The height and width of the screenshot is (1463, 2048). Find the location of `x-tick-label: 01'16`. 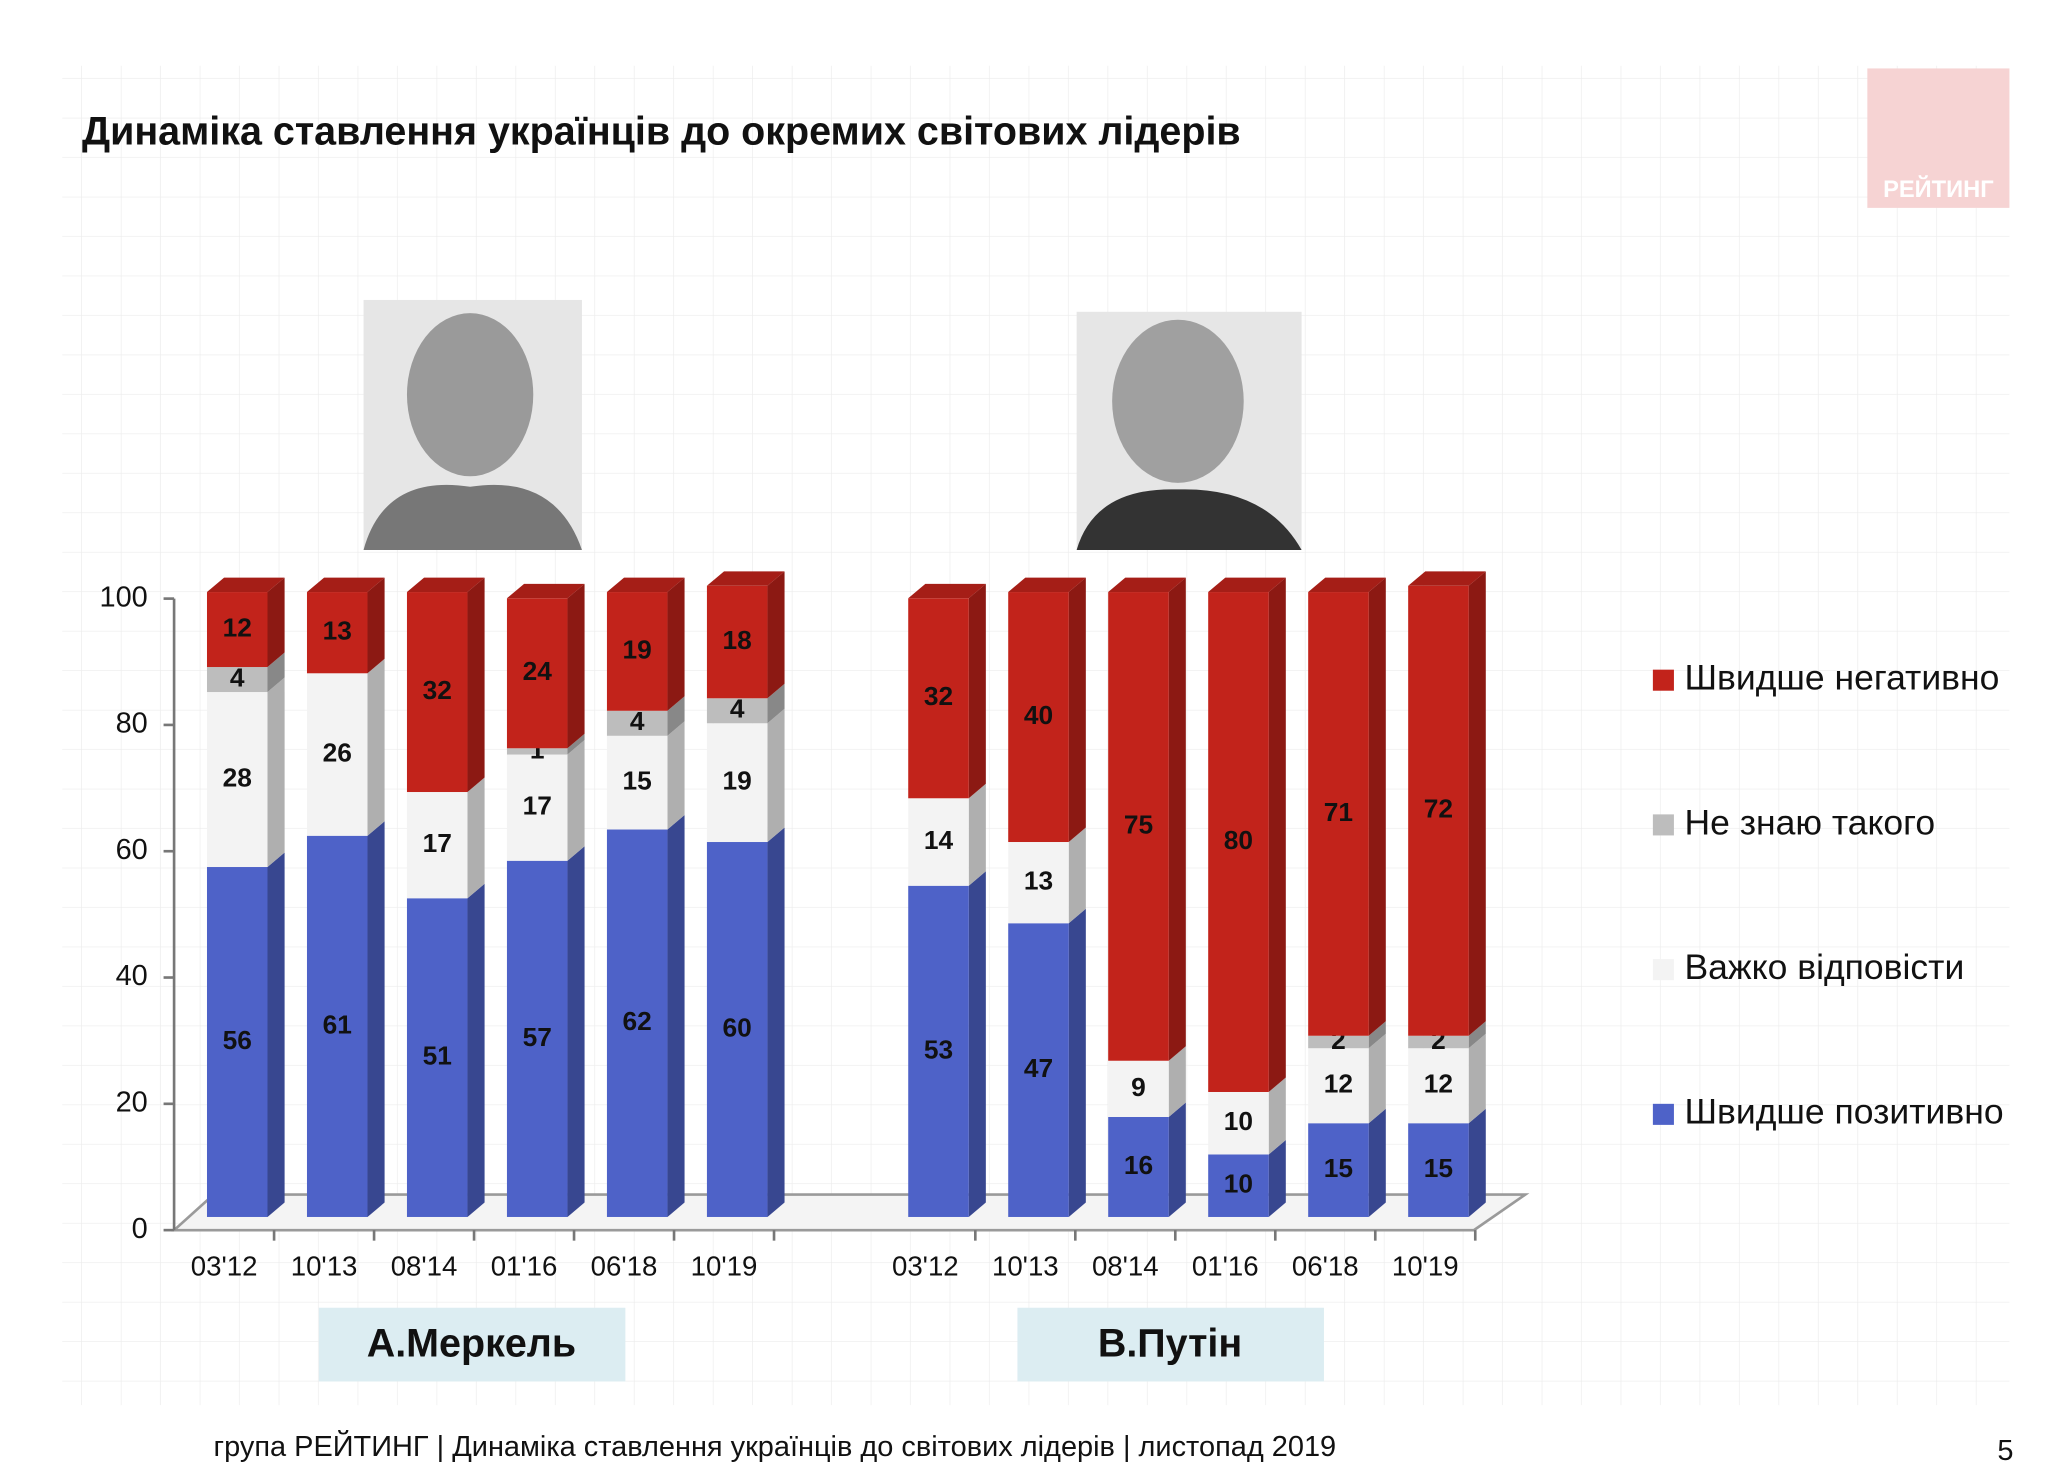

x-tick-label: 01'16 is located at coordinates (524, 1266).